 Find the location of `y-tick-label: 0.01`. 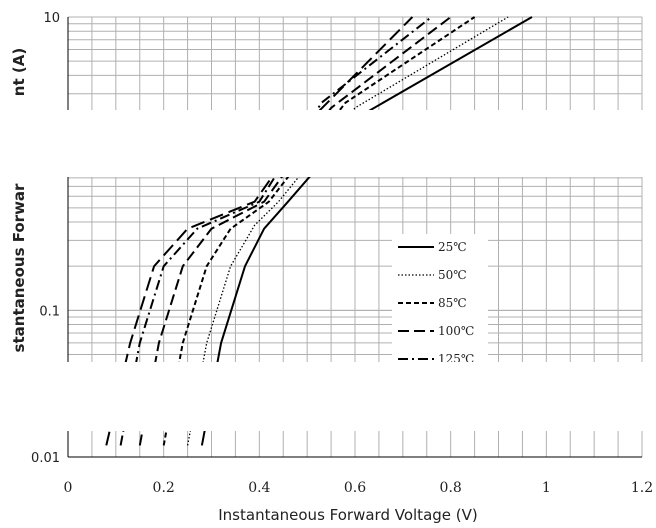

y-tick-label: 0.01 is located at coordinates (45, 458).